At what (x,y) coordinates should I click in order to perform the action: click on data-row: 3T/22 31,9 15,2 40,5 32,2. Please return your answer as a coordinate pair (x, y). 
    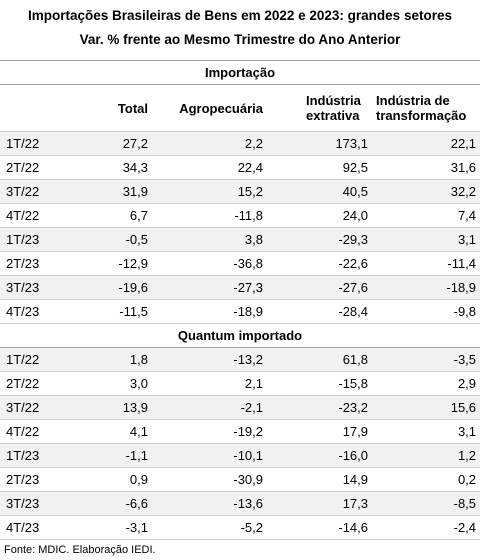
    Looking at the image, I should click on (240, 191).